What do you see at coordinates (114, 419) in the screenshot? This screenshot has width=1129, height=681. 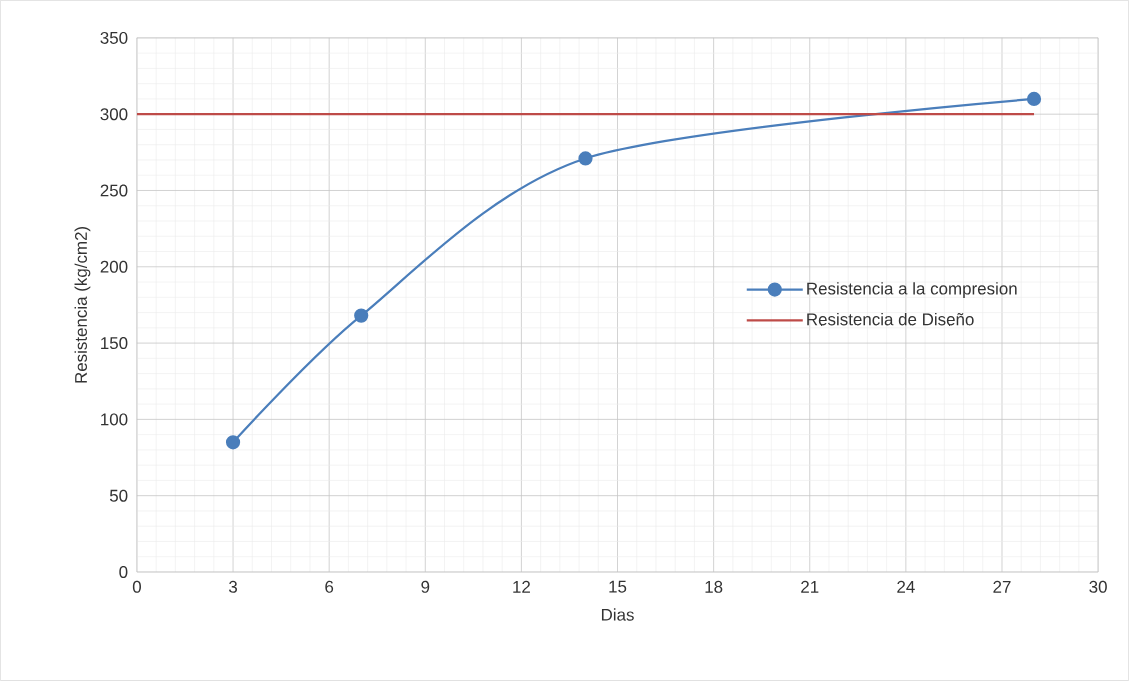 I see `y-tick-label: 100` at bounding box center [114, 419].